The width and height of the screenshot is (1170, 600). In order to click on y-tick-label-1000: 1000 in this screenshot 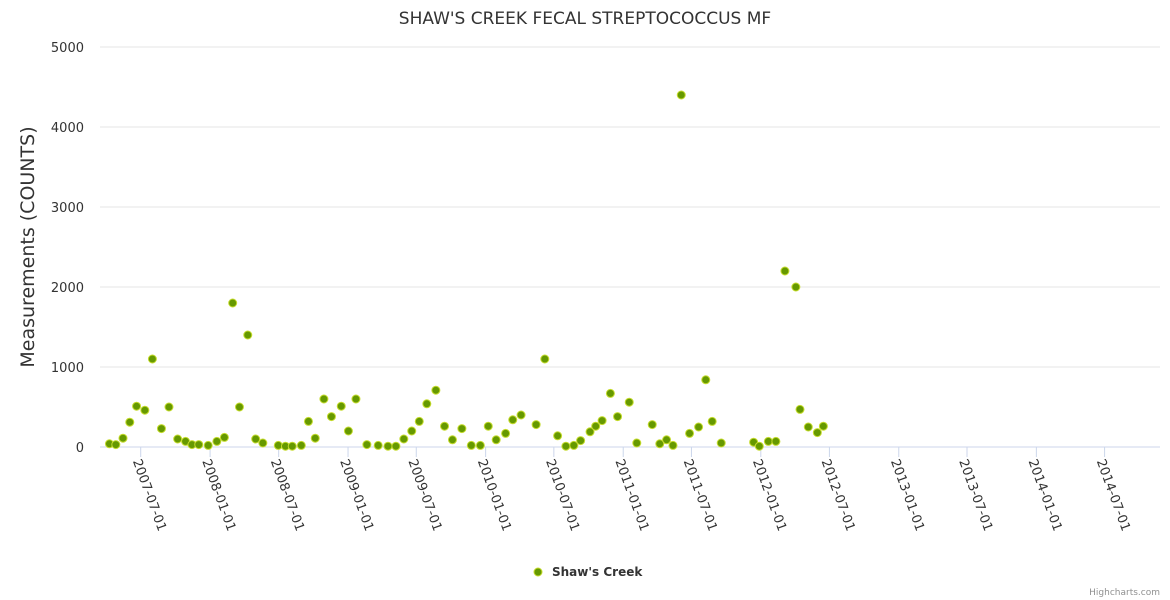, I will do `click(67, 368)`.